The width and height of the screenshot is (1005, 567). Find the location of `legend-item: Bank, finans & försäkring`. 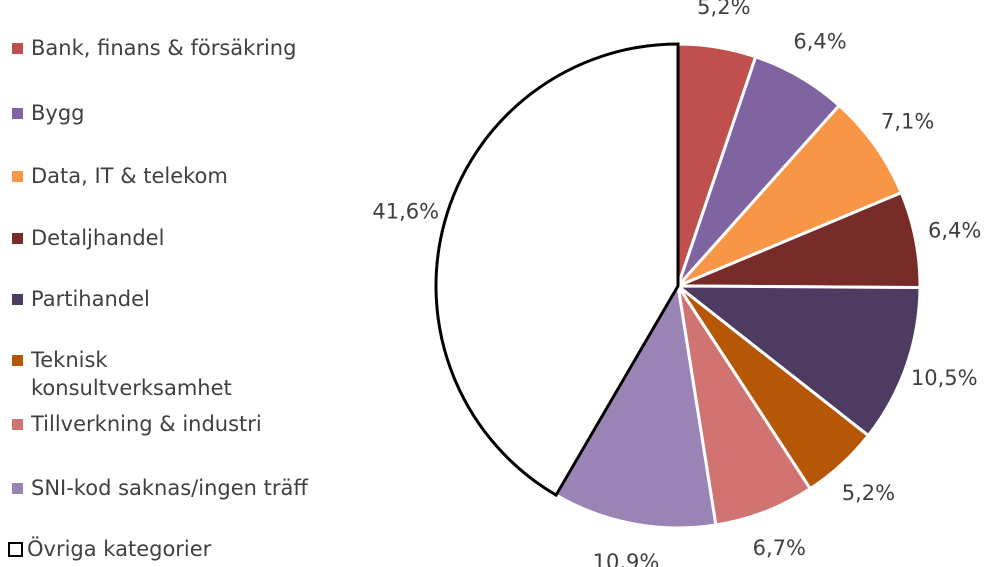

legend-item: Bank, finans & försäkring is located at coordinates (162, 48).